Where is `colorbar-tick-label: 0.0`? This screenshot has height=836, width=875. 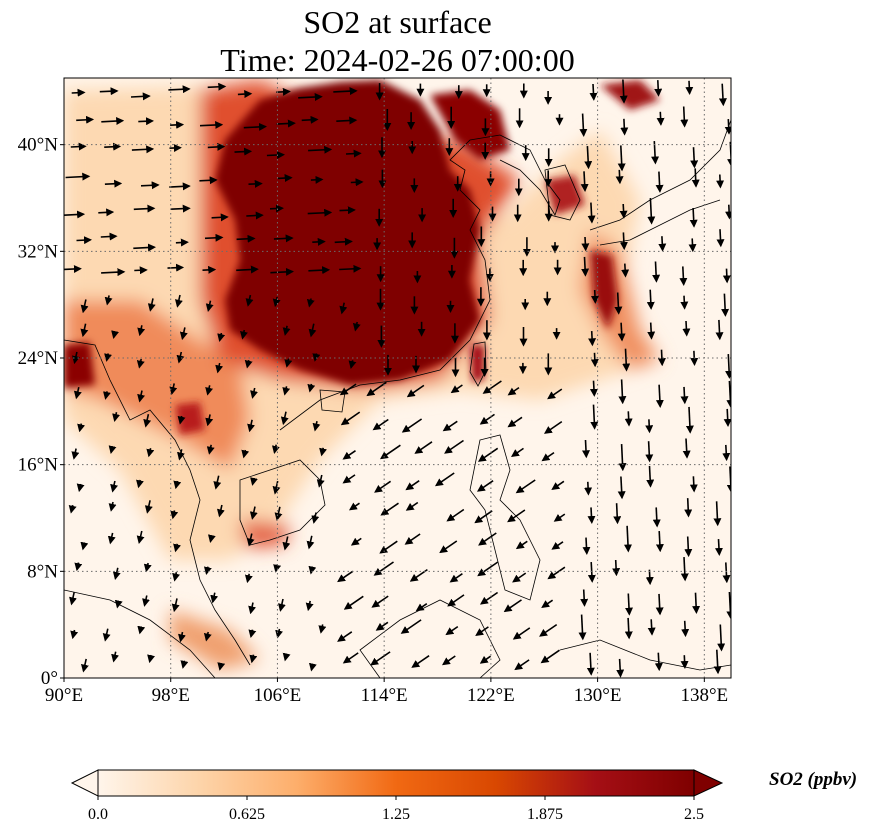 colorbar-tick-label: 0.0 is located at coordinates (98, 814).